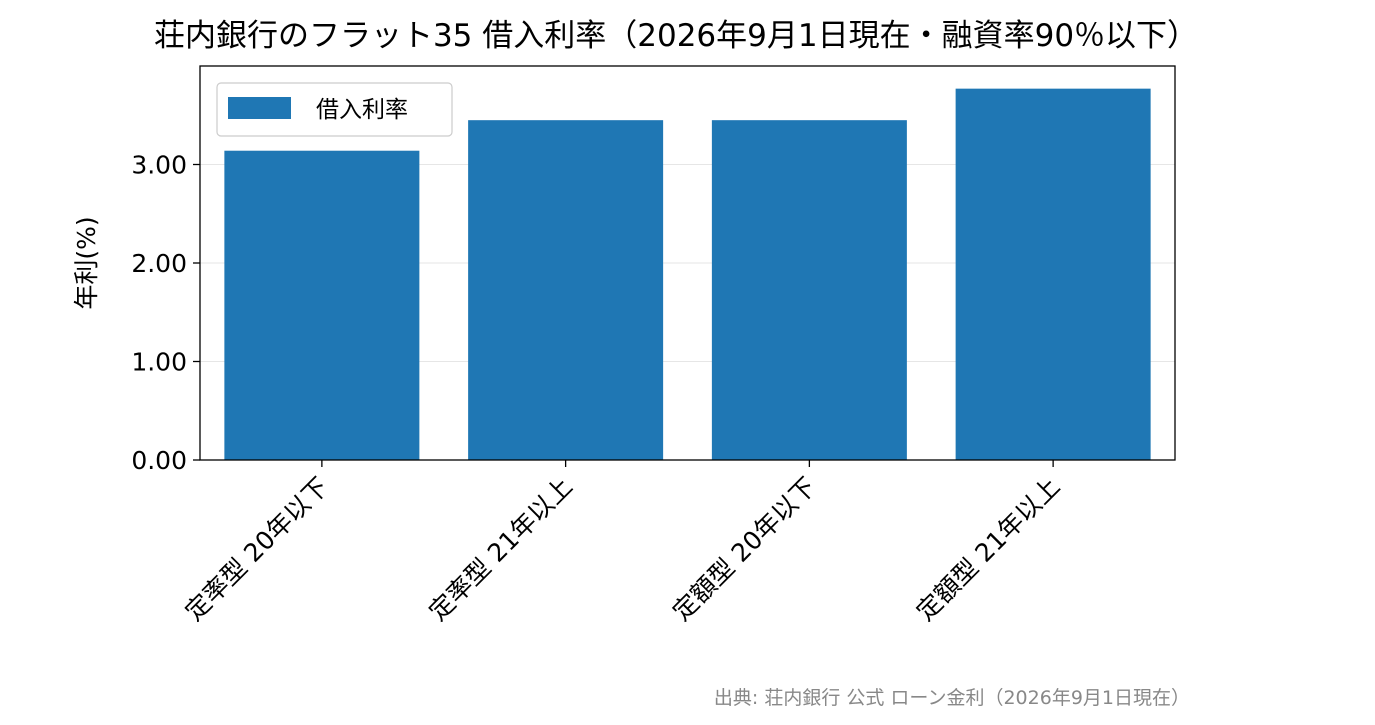 The height and width of the screenshot is (725, 1375). Describe the element at coordinates (86, 262) in the screenshot. I see `y-axis-label: 年利(%)` at that location.